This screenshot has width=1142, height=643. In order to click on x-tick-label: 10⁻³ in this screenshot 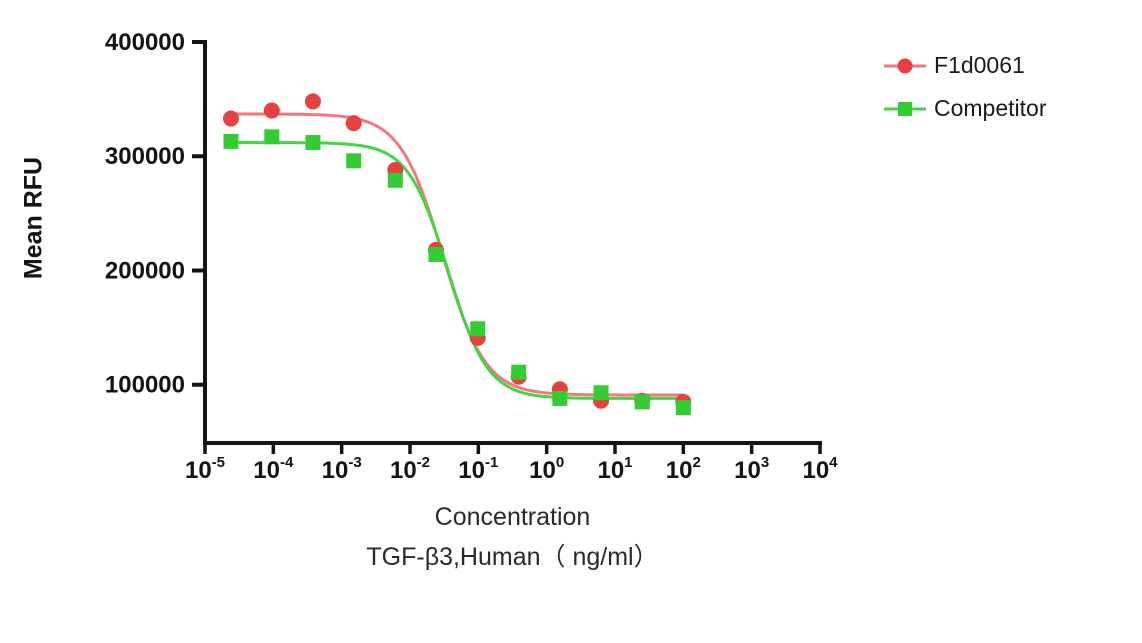, I will do `click(342, 469)`.